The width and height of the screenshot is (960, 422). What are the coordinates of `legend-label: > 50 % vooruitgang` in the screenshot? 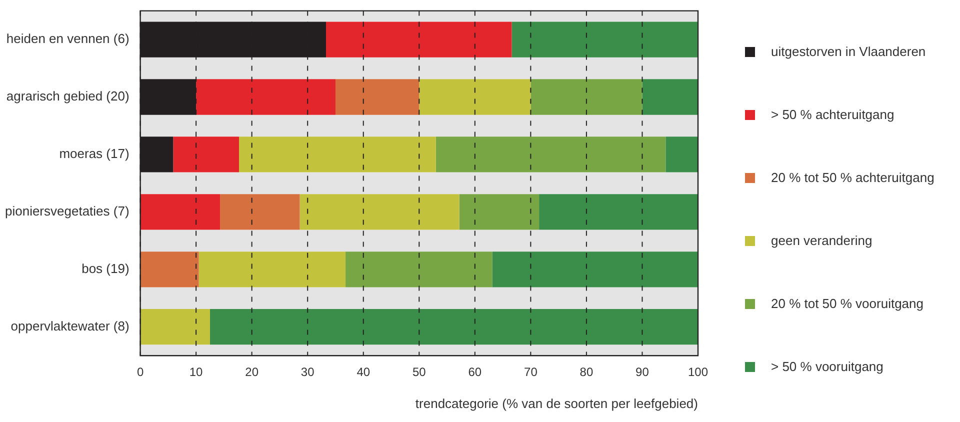 It's located at (827, 366).